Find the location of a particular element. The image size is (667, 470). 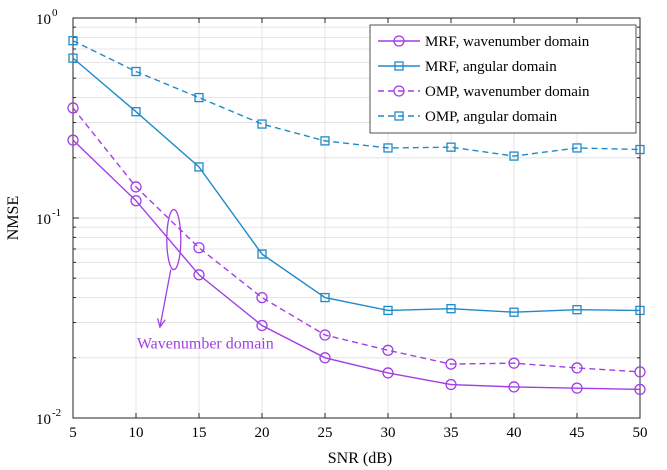

x-tick-label: 40 is located at coordinates (514, 433).